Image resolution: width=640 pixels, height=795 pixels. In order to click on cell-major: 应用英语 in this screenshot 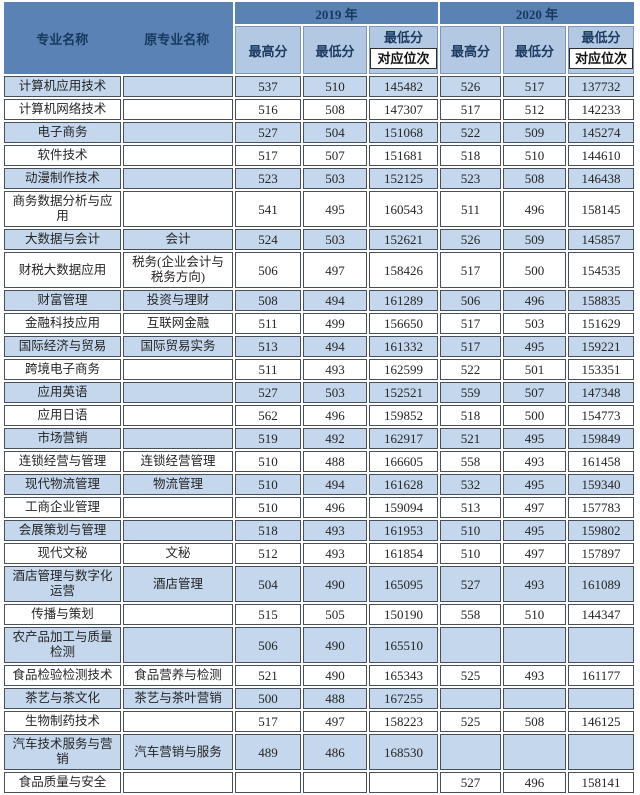, I will do `click(62, 392)`.